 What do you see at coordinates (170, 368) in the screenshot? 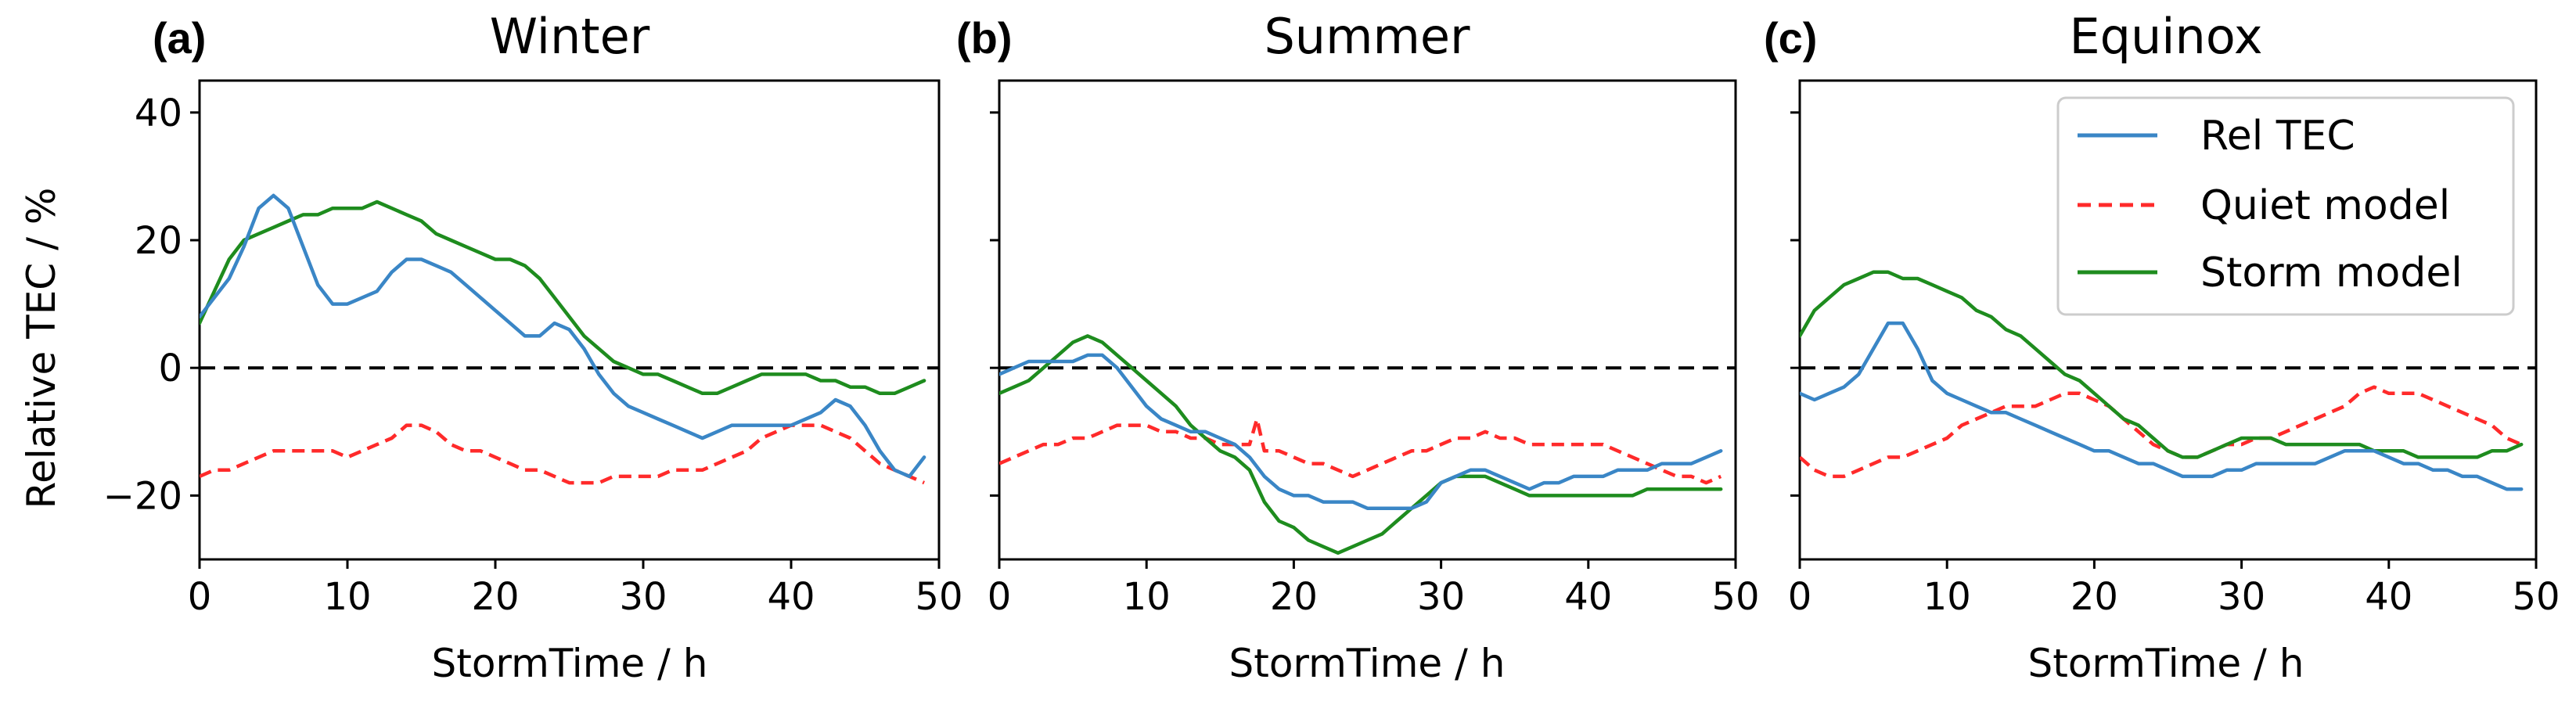
I see `y-tick-label-winter-2: 0` at bounding box center [170, 368].